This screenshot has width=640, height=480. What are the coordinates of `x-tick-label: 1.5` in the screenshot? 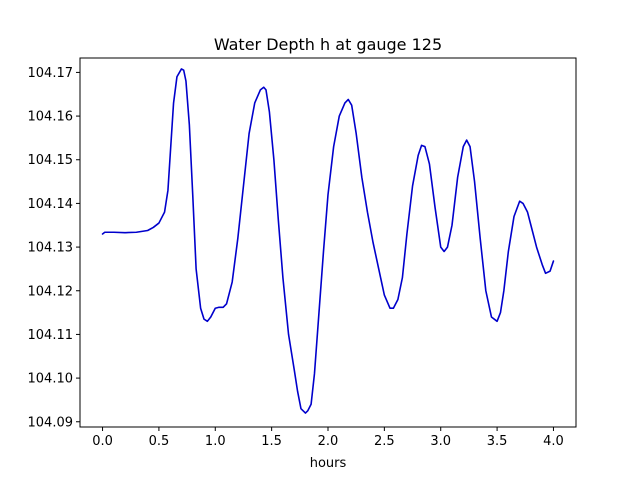 It's located at (271, 441).